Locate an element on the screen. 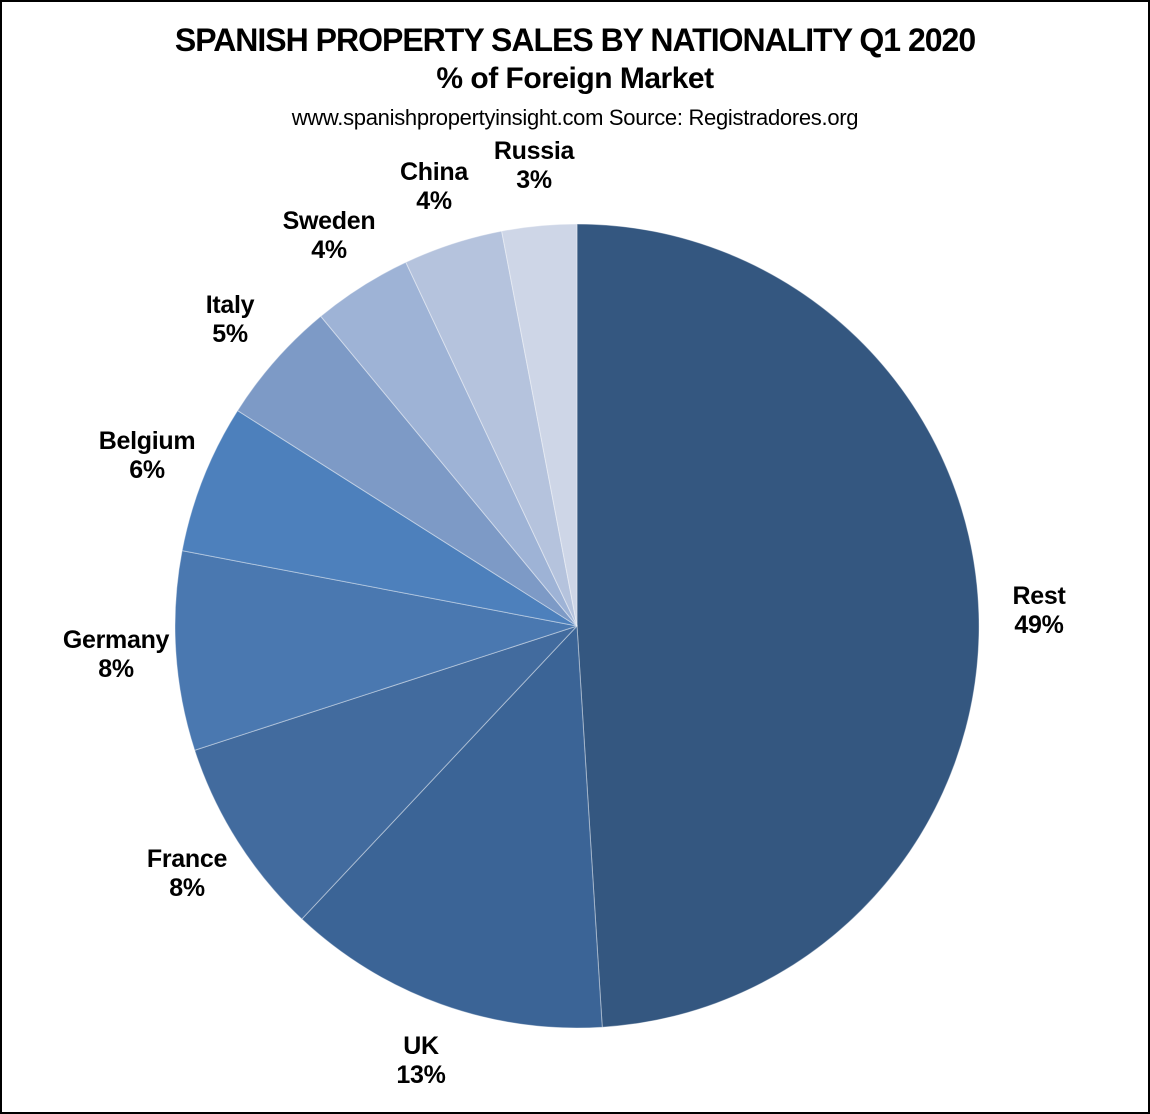 The image size is (1150, 1114). pie-slice-russia is located at coordinates (539, 425).